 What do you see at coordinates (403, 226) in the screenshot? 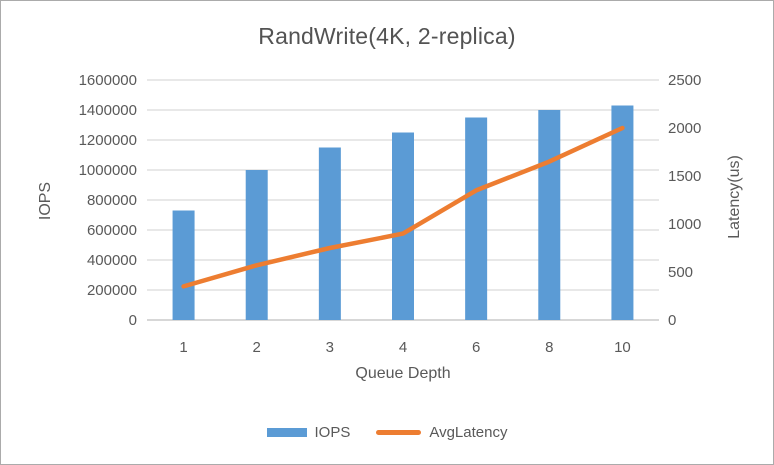
I see `iops-bar-qd4` at bounding box center [403, 226].